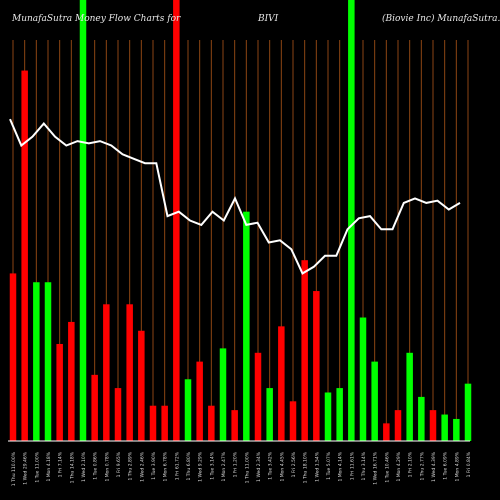  What do you see at coordinates (387, 466) in the screenshot?
I see `x-tick-label: 1 Tue 10.46%` at bounding box center [387, 466].